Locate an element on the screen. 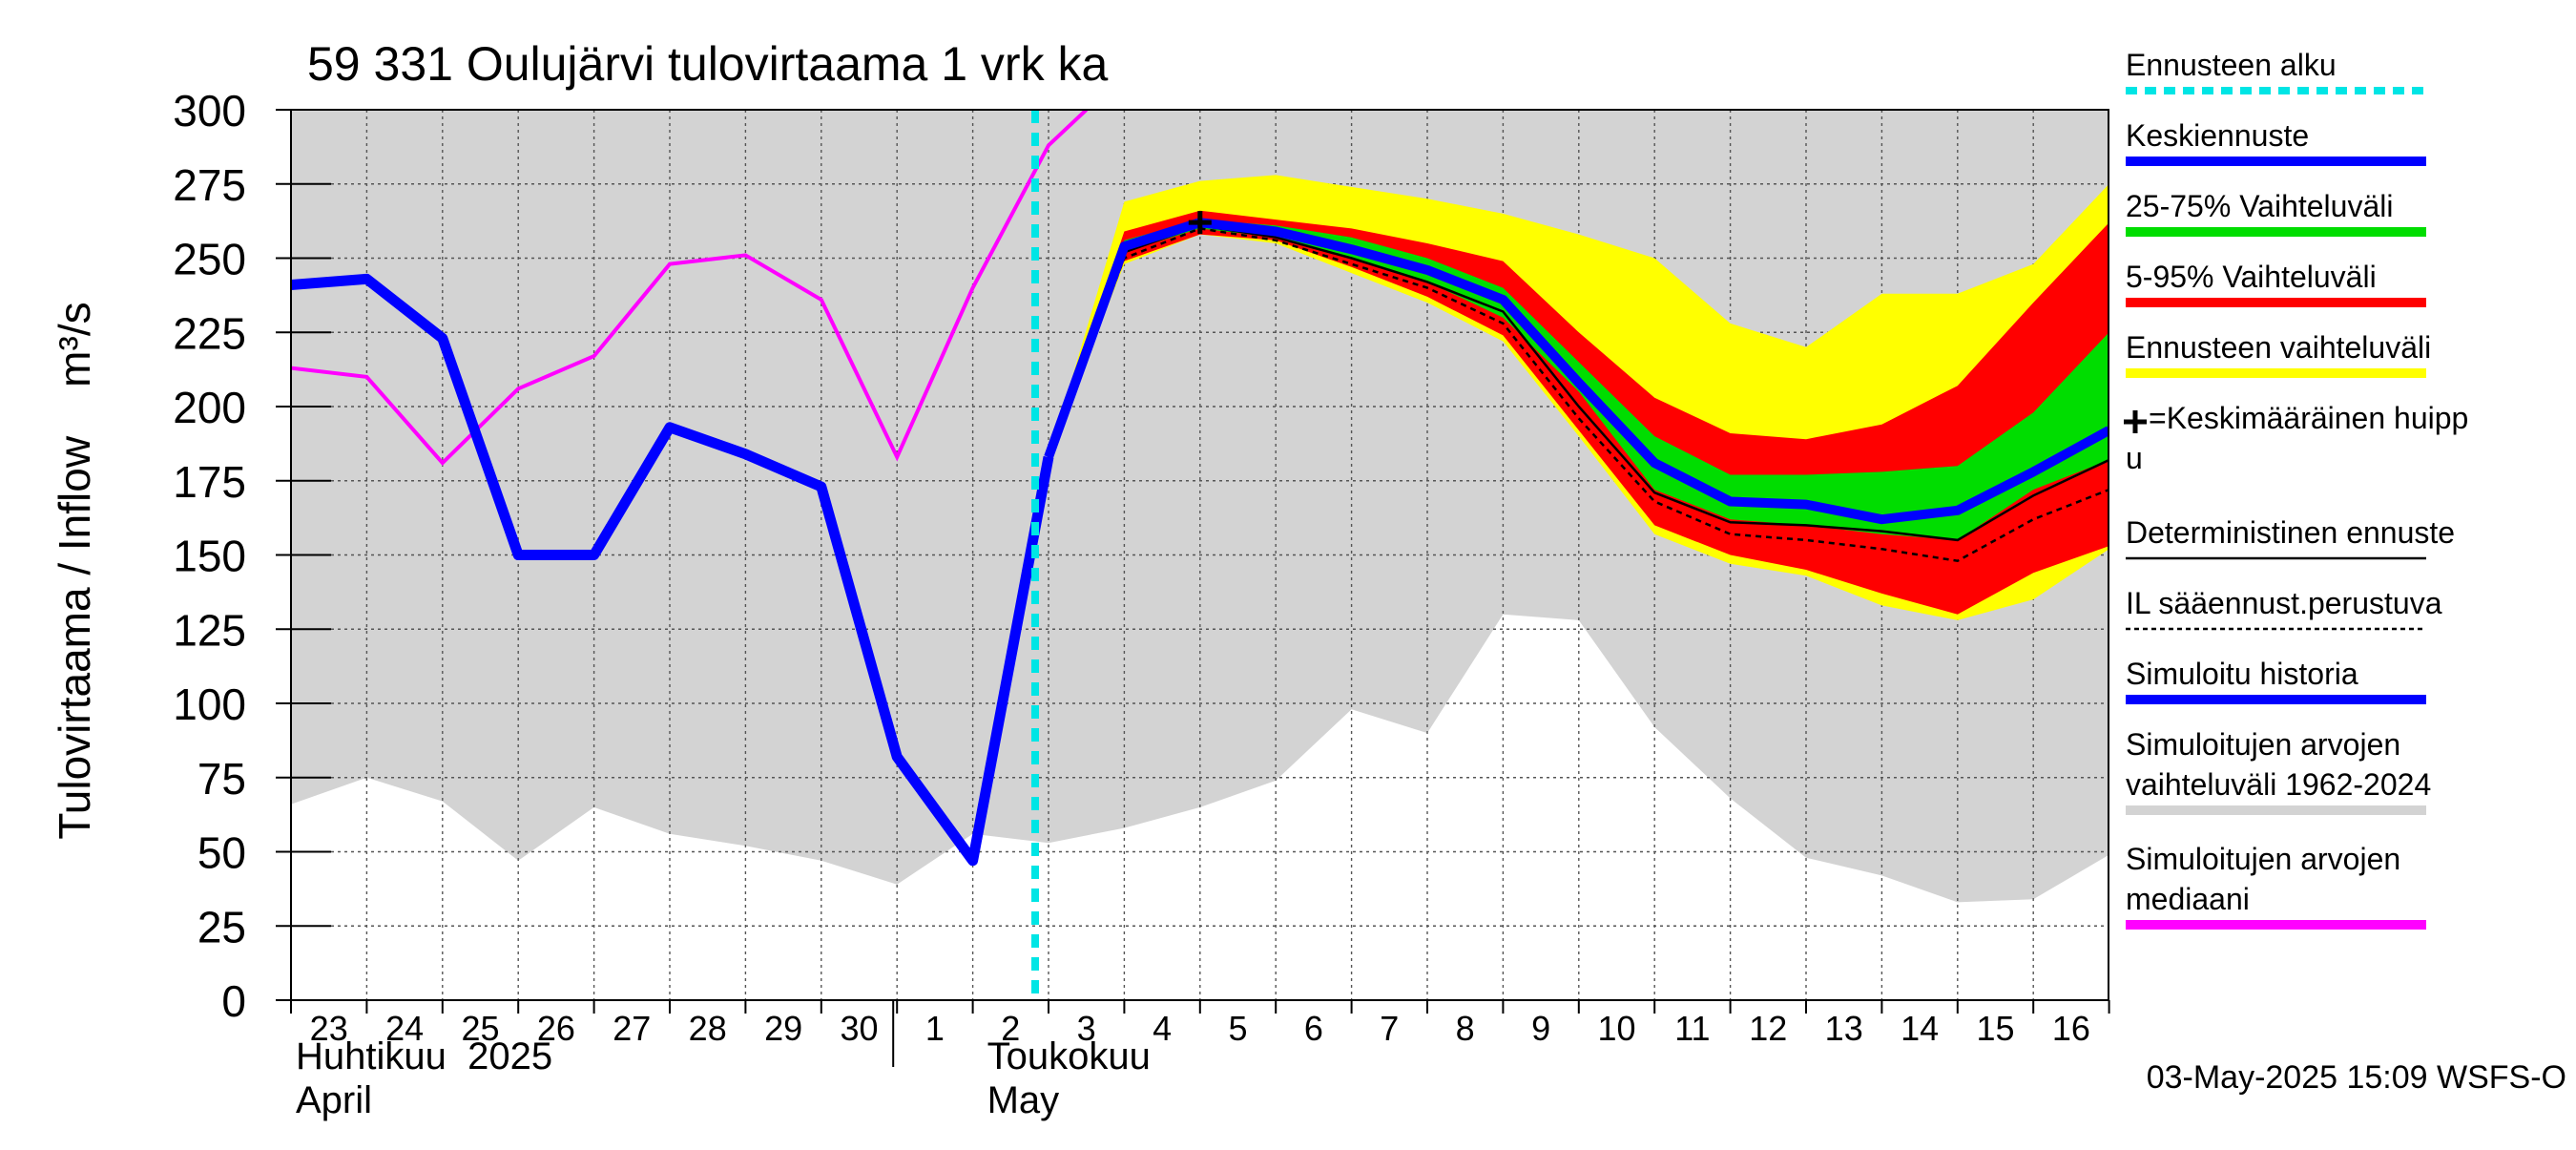  chart-title: 59 331 Oulujärvi tulovirtaama 1 vrk ka is located at coordinates (707, 64).